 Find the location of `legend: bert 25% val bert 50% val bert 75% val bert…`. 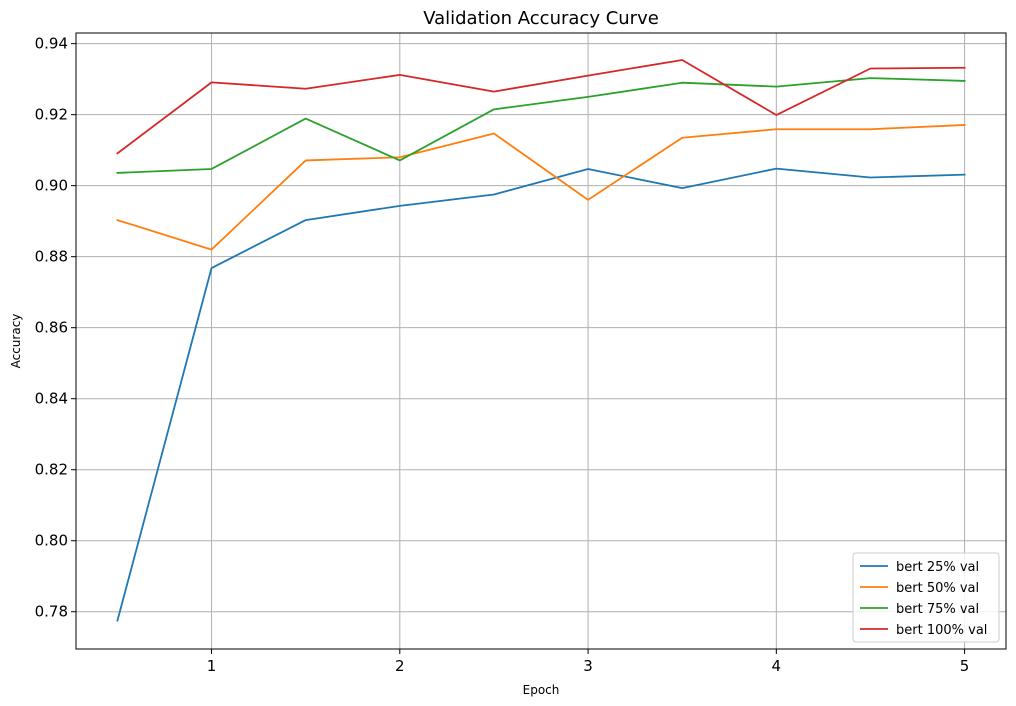

legend: bert 25% val bert 50% val bert 75% val bert… is located at coordinates (926, 597).